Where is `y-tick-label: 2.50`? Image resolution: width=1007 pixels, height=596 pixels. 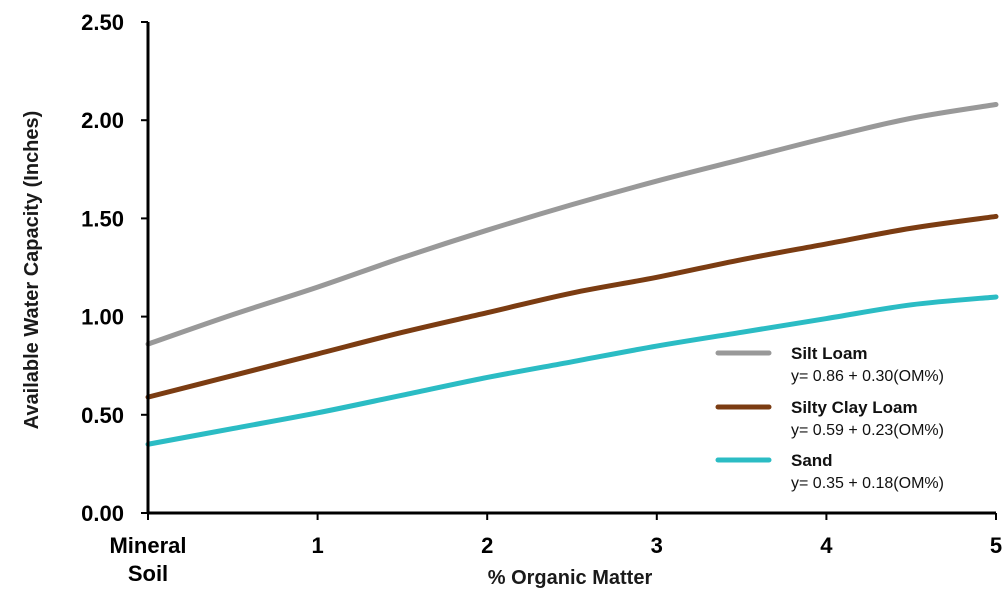
y-tick-label: 2.50 is located at coordinates (102, 22).